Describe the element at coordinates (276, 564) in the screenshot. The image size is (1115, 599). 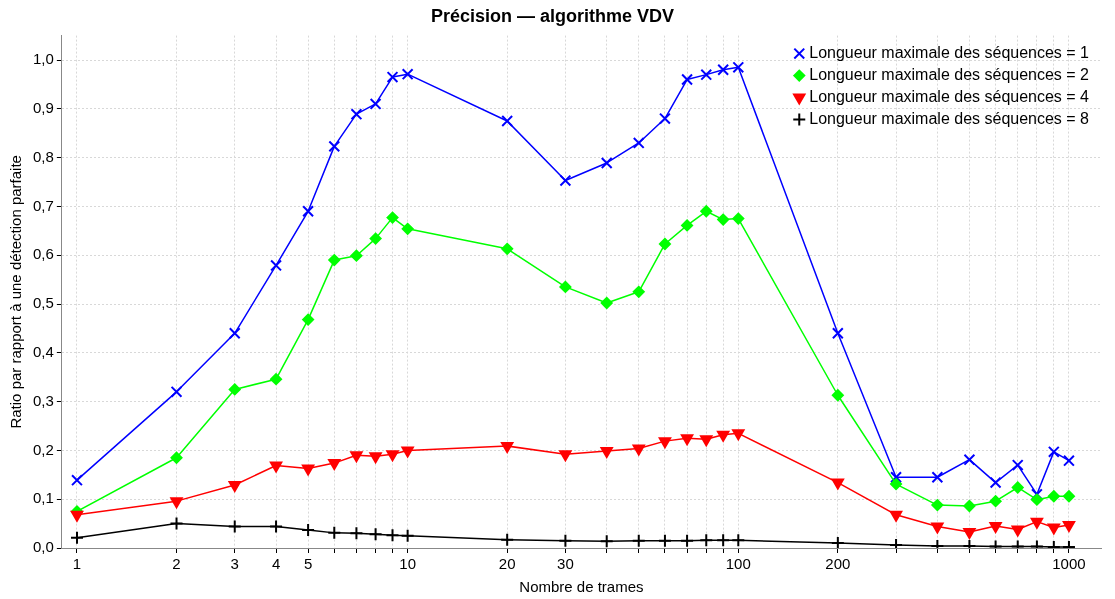
I see `x-tick-label: 4` at that location.